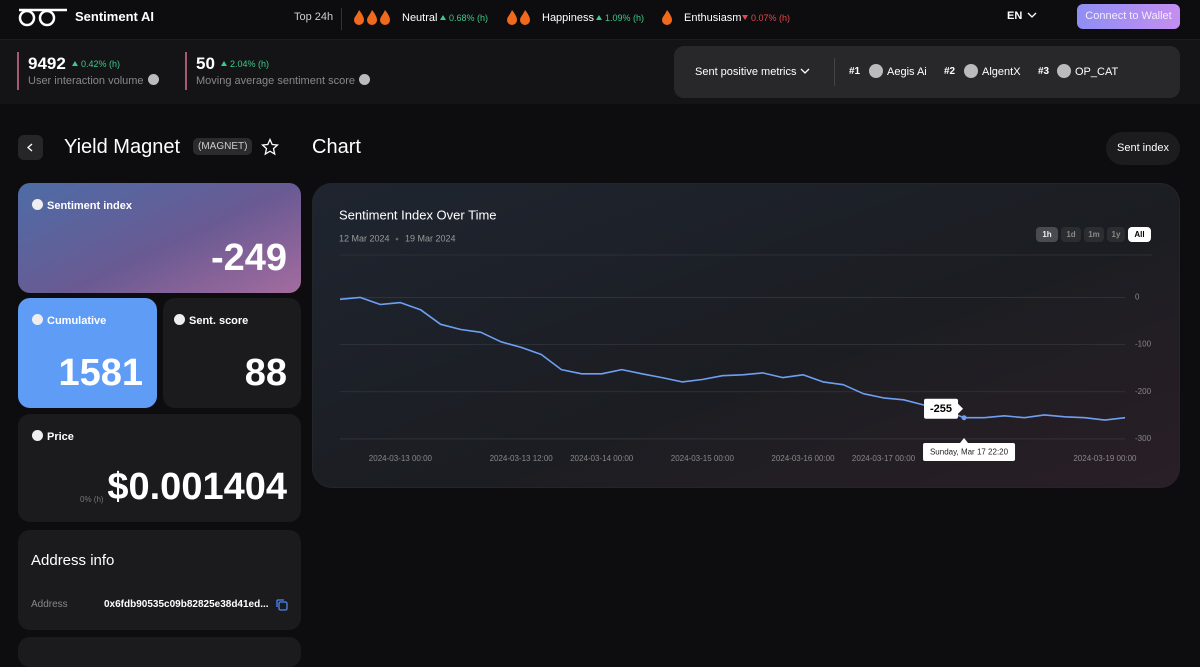  I want to click on rank-name: AlgentX, so click(1001, 72).